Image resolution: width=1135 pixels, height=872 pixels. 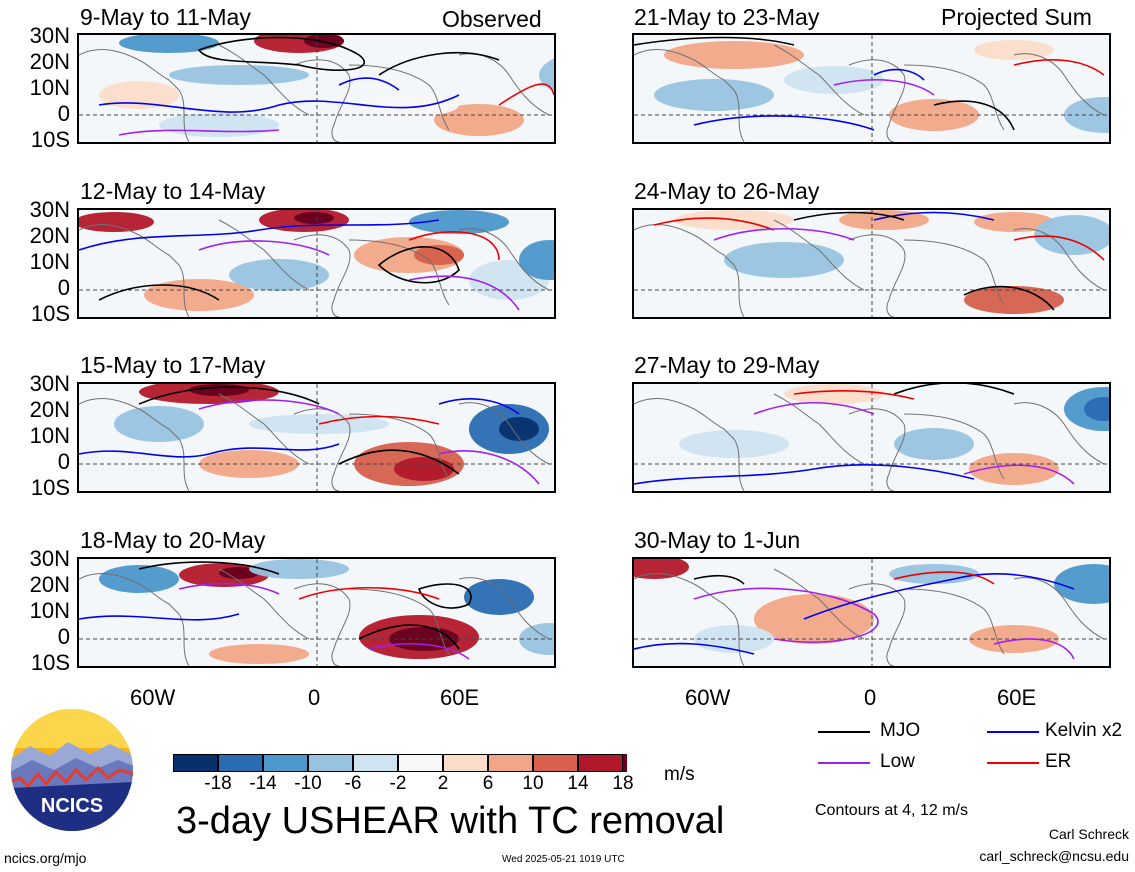 What do you see at coordinates (679, 774) in the screenshot?
I see `colorbar-units: m/s` at bounding box center [679, 774].